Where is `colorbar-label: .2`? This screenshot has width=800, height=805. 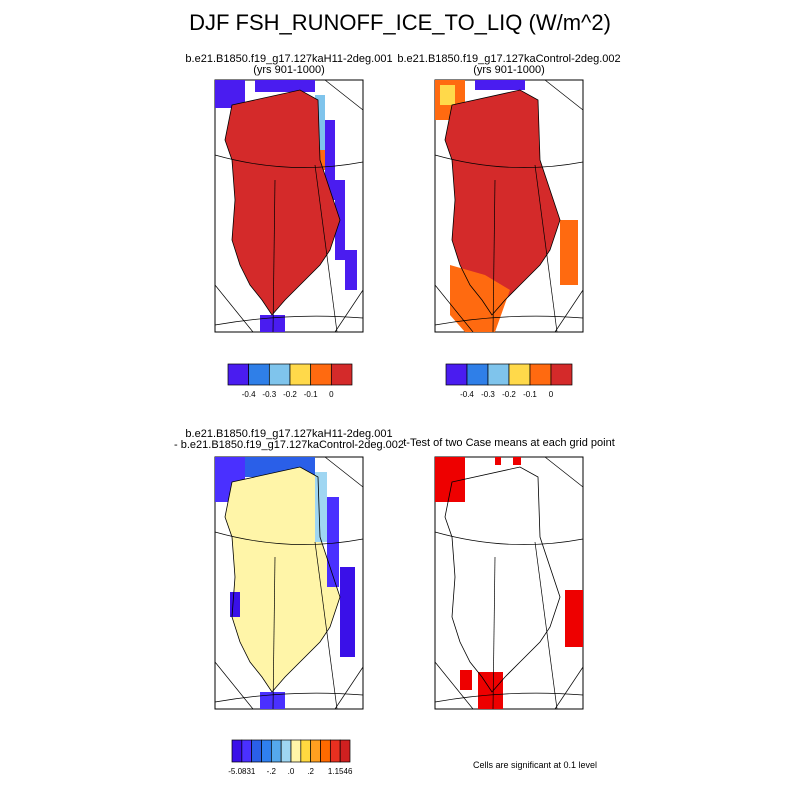 colorbar-label: .2 is located at coordinates (310, 771).